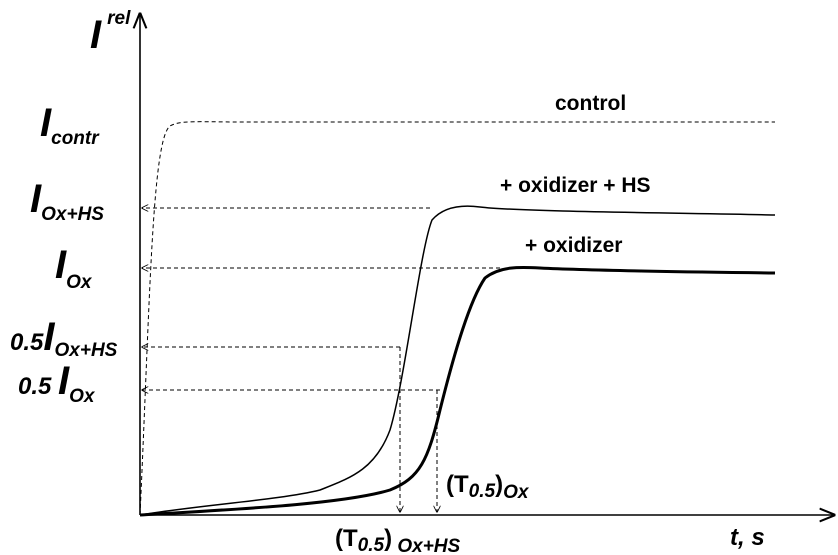  I want to click on curve-label: + oxidizer, so click(573, 245).